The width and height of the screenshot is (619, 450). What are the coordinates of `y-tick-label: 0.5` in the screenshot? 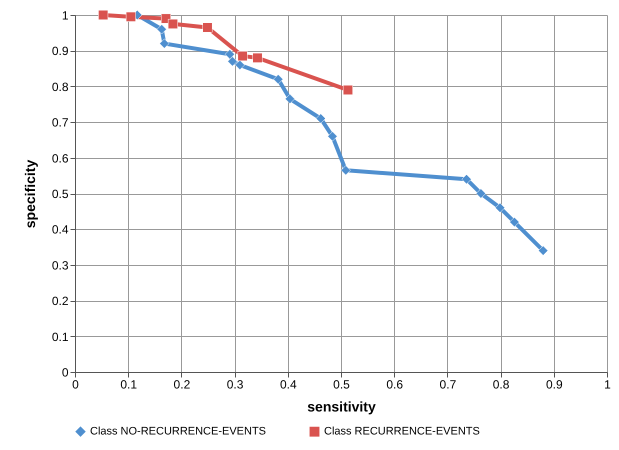 It's located at (60, 194).